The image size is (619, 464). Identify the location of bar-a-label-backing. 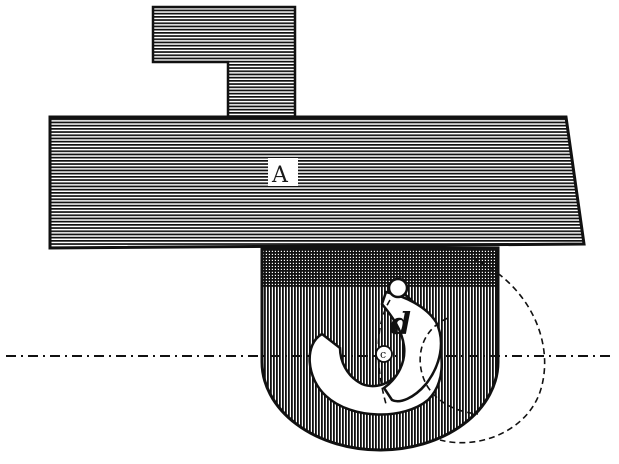
(283, 172).